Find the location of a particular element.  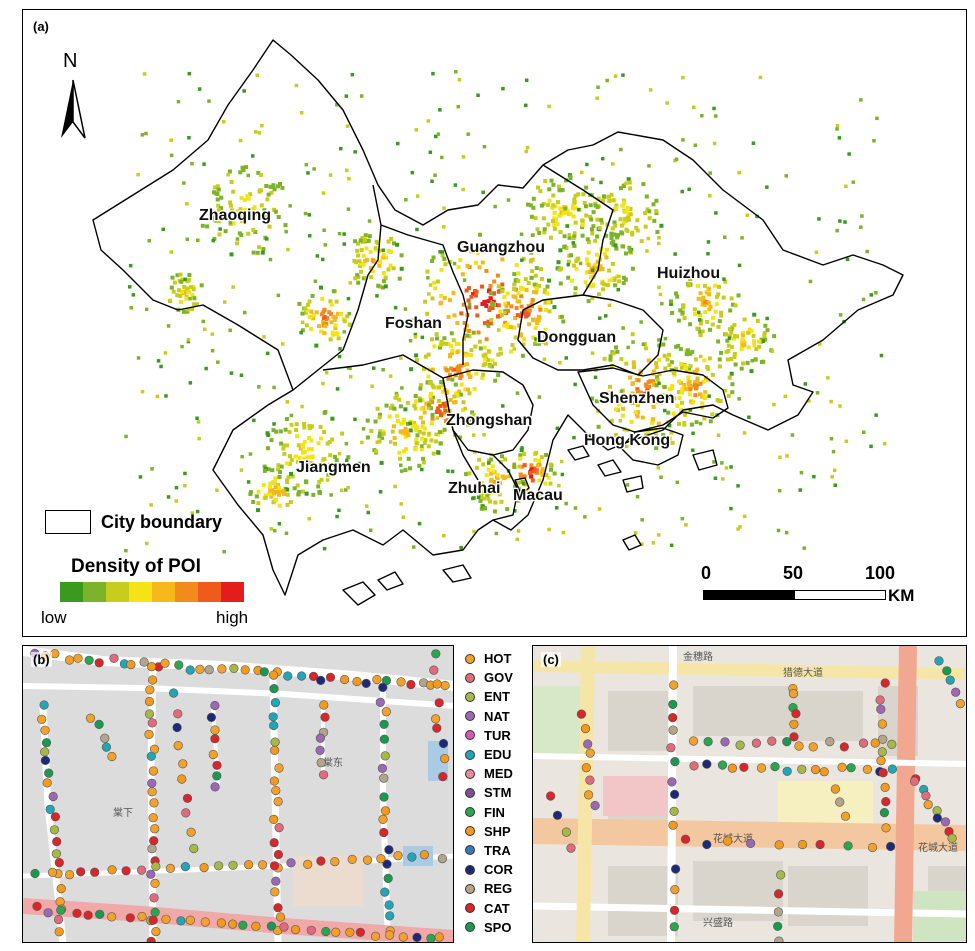

city-label-foshan: Foshan is located at coordinates (413, 323).